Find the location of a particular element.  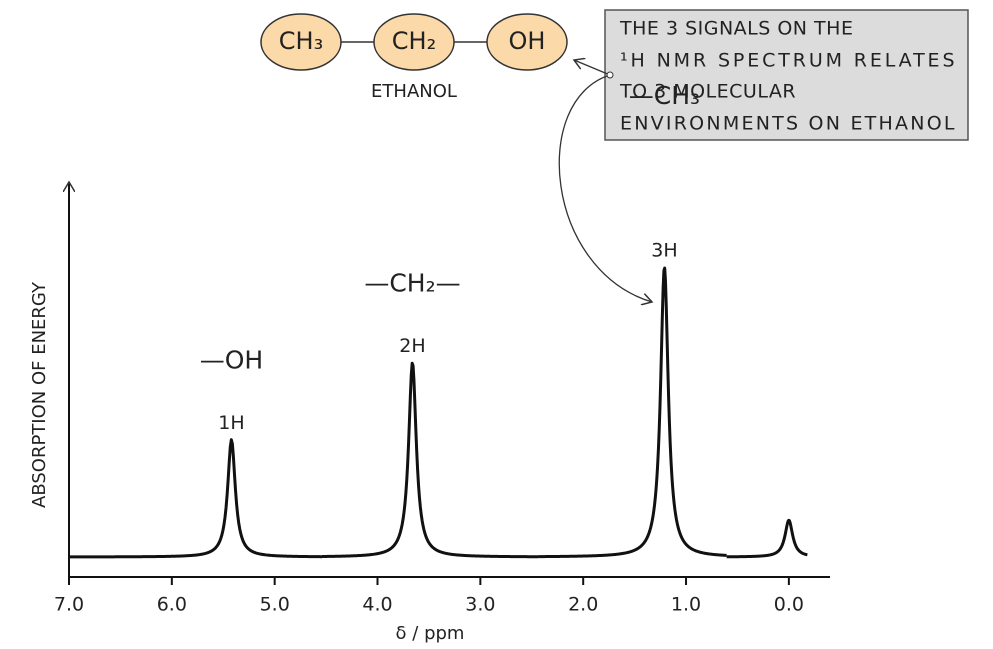

group-label: —CH₃ is located at coordinates (664, 95).